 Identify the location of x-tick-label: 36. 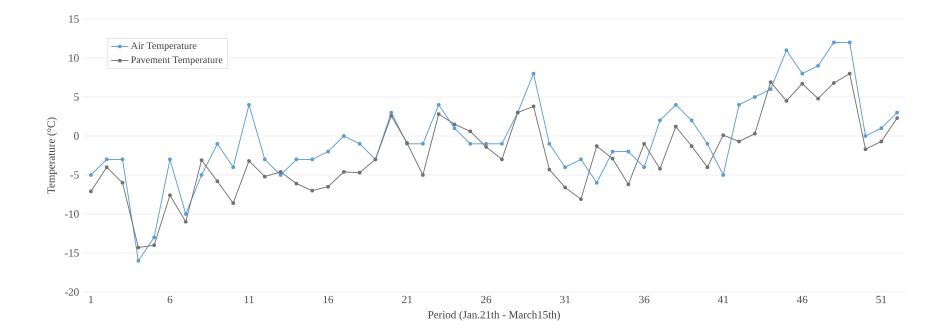
(644, 300).